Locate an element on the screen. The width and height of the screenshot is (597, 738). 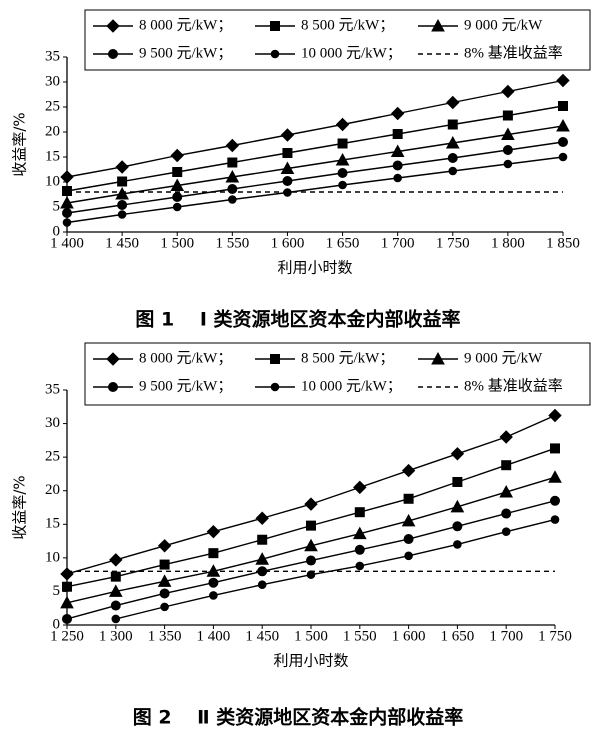
x-tick-label: 1 300 is located at coordinates (116, 636).